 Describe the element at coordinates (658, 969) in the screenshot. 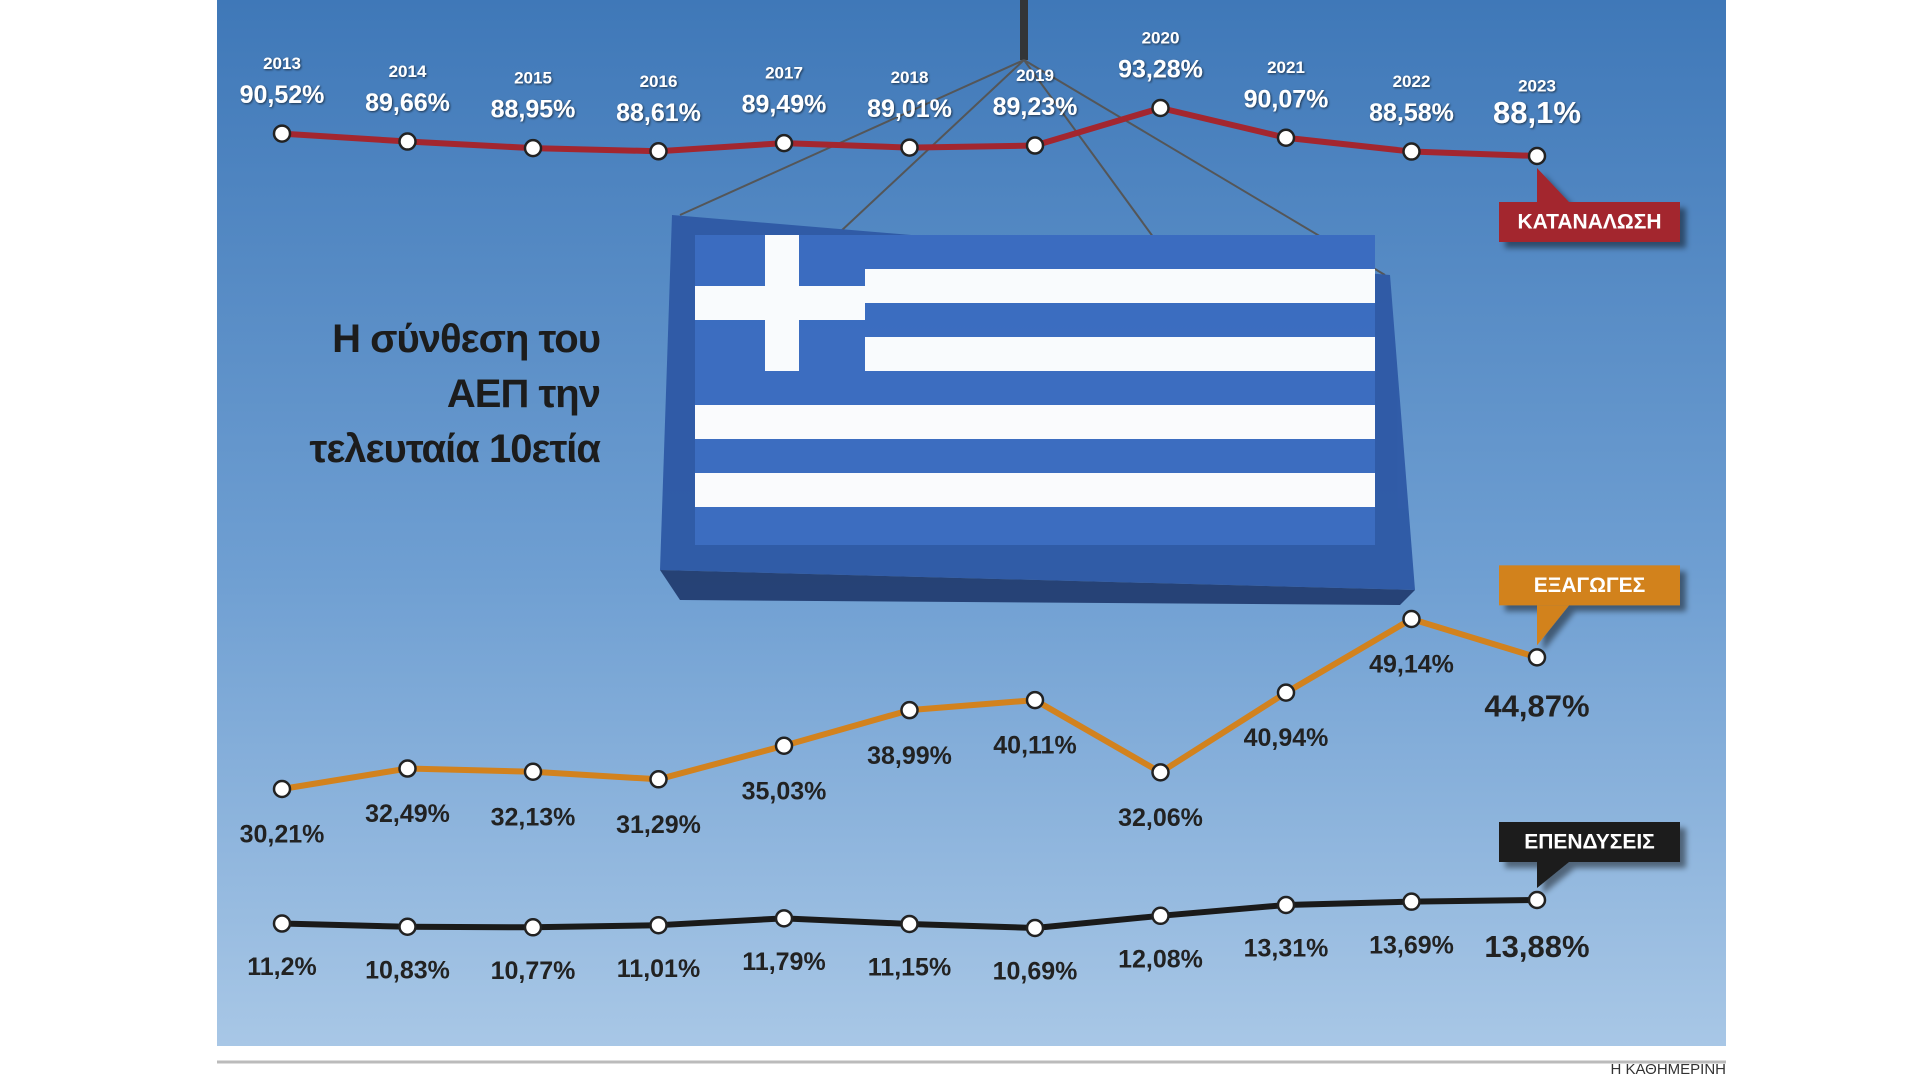

I see `value-label: 11,01%` at that location.